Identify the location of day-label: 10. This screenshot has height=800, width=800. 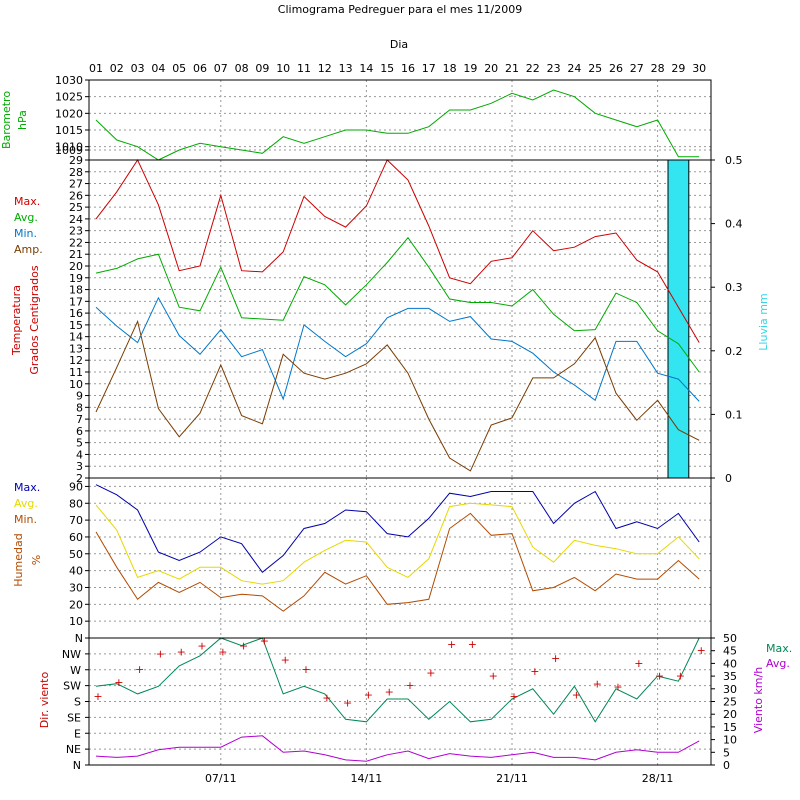
(283, 68).